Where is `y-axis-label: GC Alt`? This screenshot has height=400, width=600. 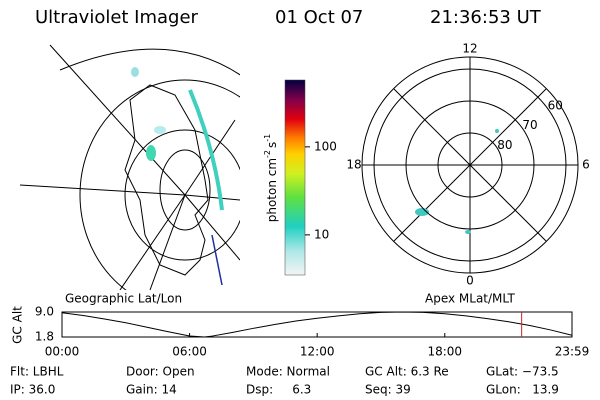
y-axis-label: GC Alt is located at coordinates (18, 325).